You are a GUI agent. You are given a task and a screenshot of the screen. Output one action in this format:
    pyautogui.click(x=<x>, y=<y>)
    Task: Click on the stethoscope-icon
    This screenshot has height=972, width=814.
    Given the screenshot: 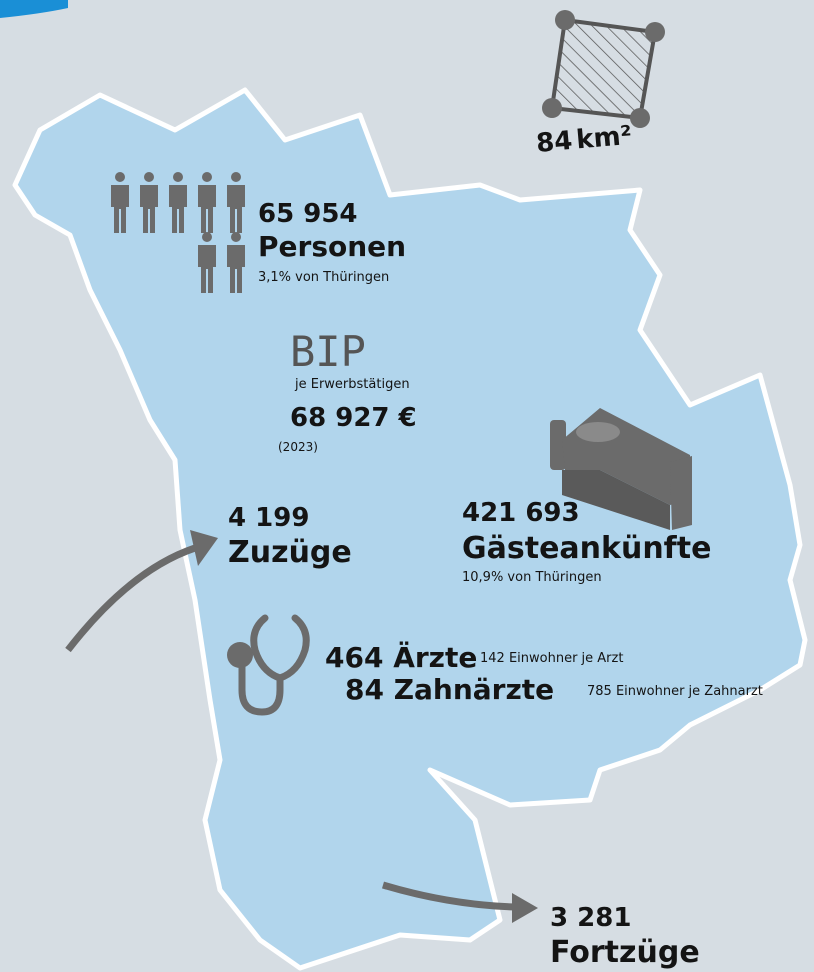 What is the action you would take?
    pyautogui.click(x=274, y=665)
    